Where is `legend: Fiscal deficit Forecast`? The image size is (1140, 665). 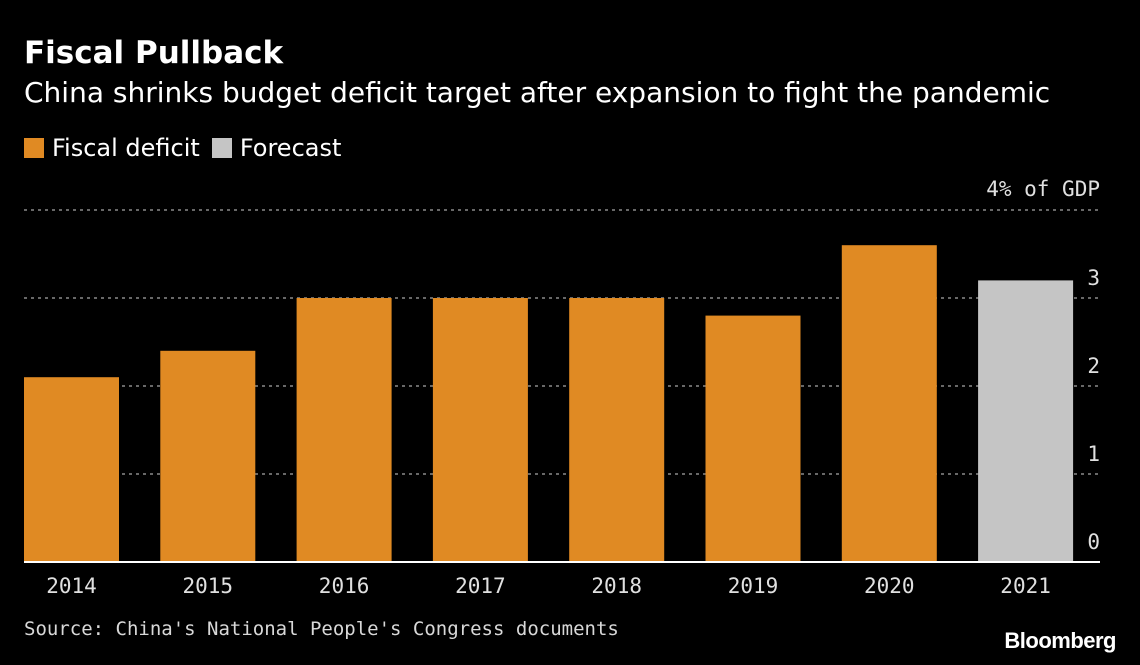
legend: Fiscal deficit Forecast is located at coordinates (188, 148).